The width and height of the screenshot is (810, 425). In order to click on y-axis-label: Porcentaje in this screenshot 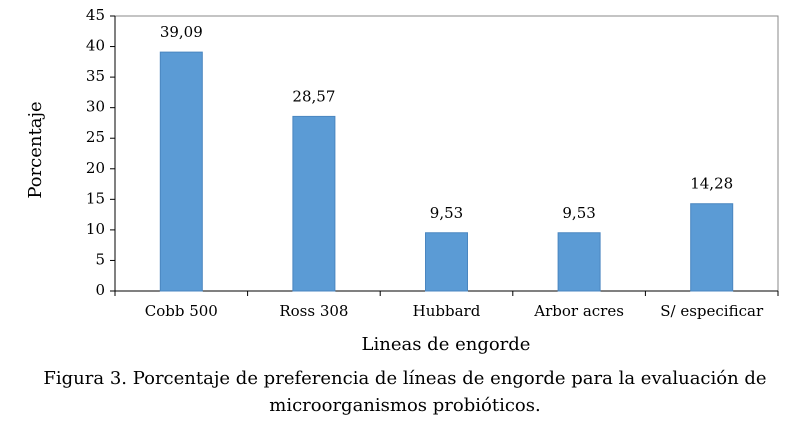, I will do `click(35, 149)`.